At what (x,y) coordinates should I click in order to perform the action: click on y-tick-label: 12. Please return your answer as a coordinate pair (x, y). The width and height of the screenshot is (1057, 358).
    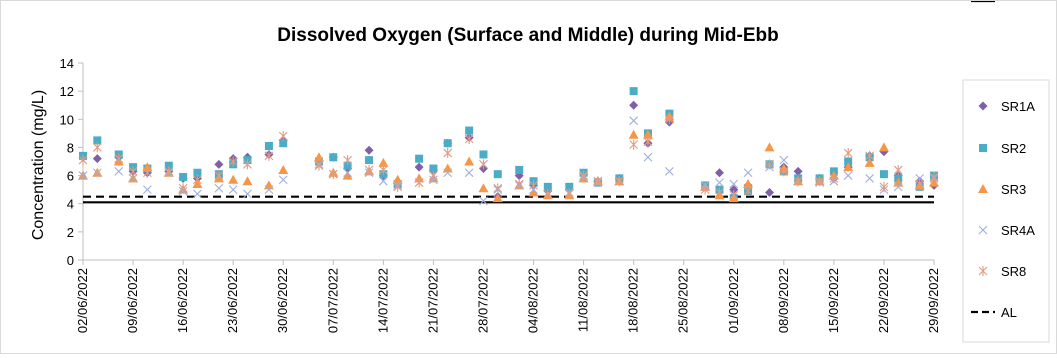
    Looking at the image, I should click on (67, 91).